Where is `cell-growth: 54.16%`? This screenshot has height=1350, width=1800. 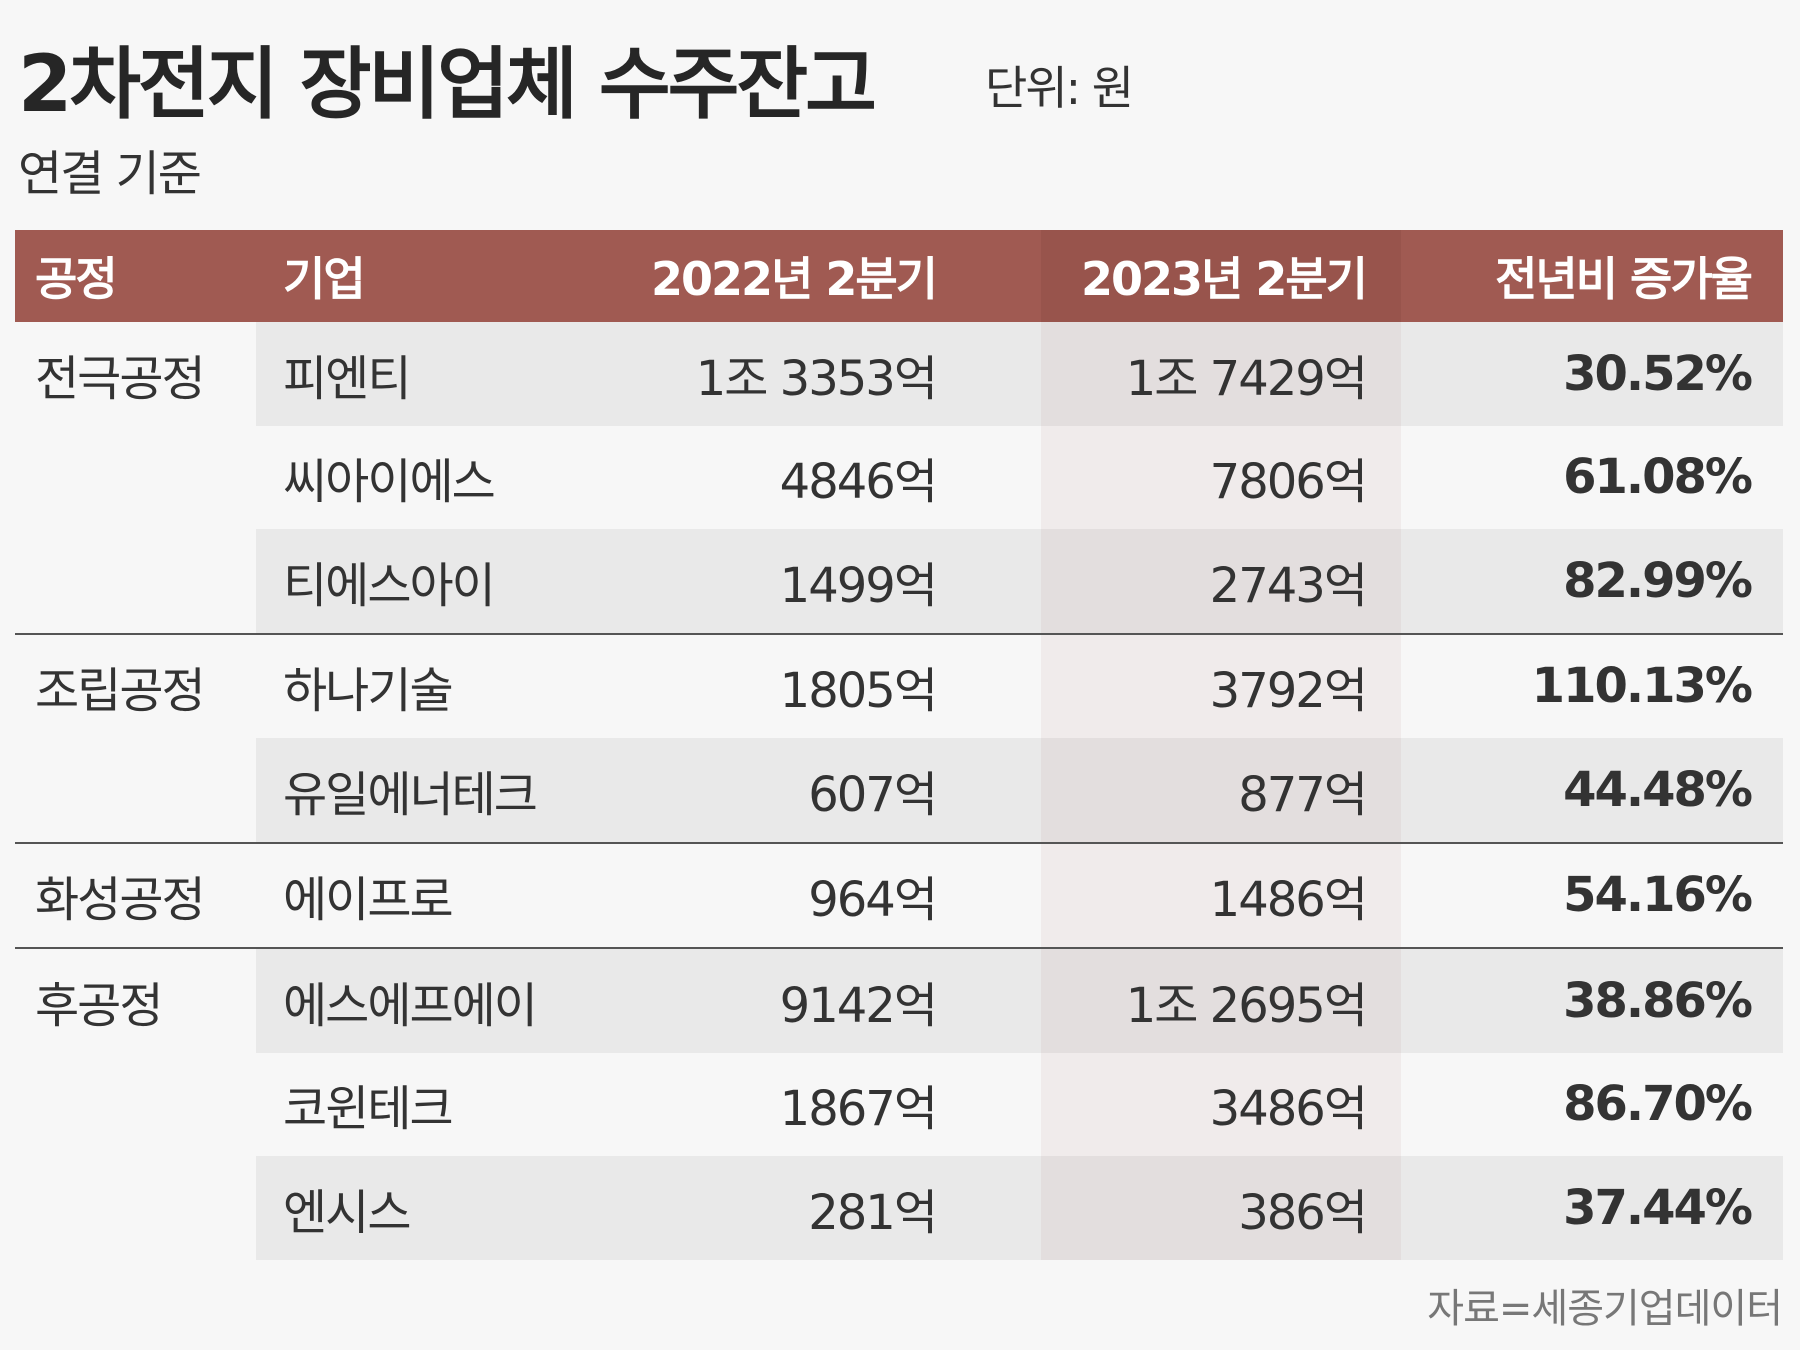 cell-growth: 54.16% is located at coordinates (1658, 895).